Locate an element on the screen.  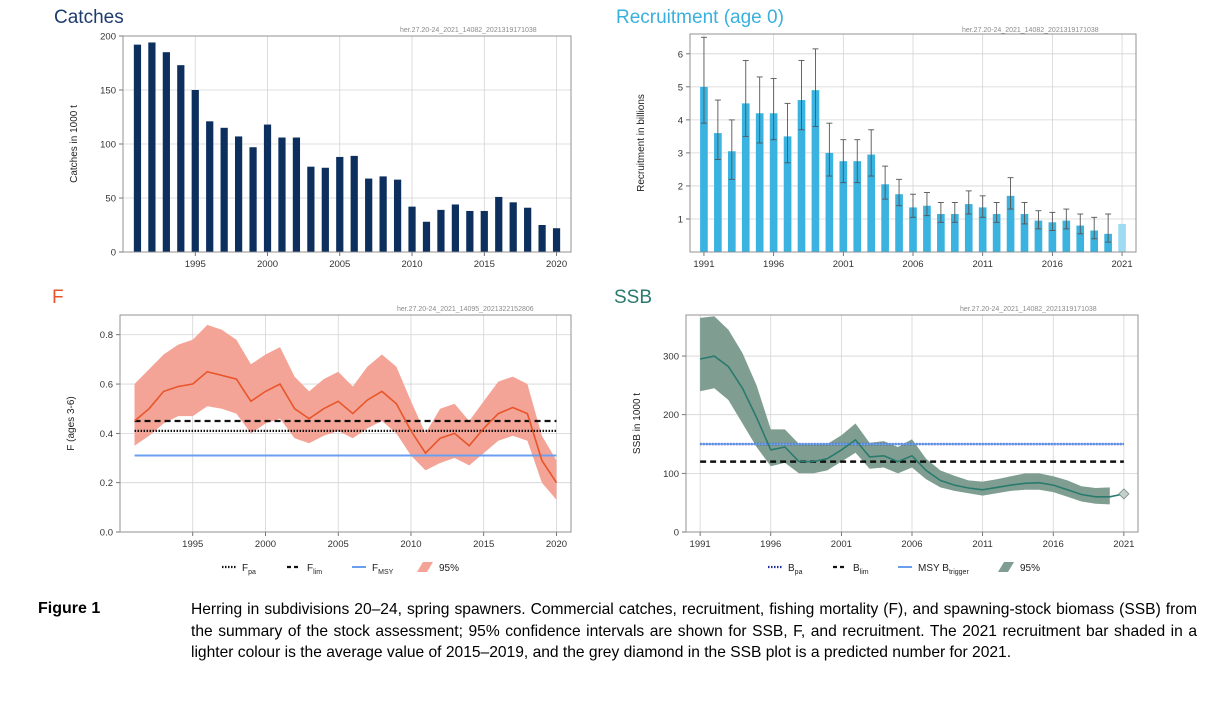
f-y-tick-label: 0.4 is located at coordinates (106, 434).